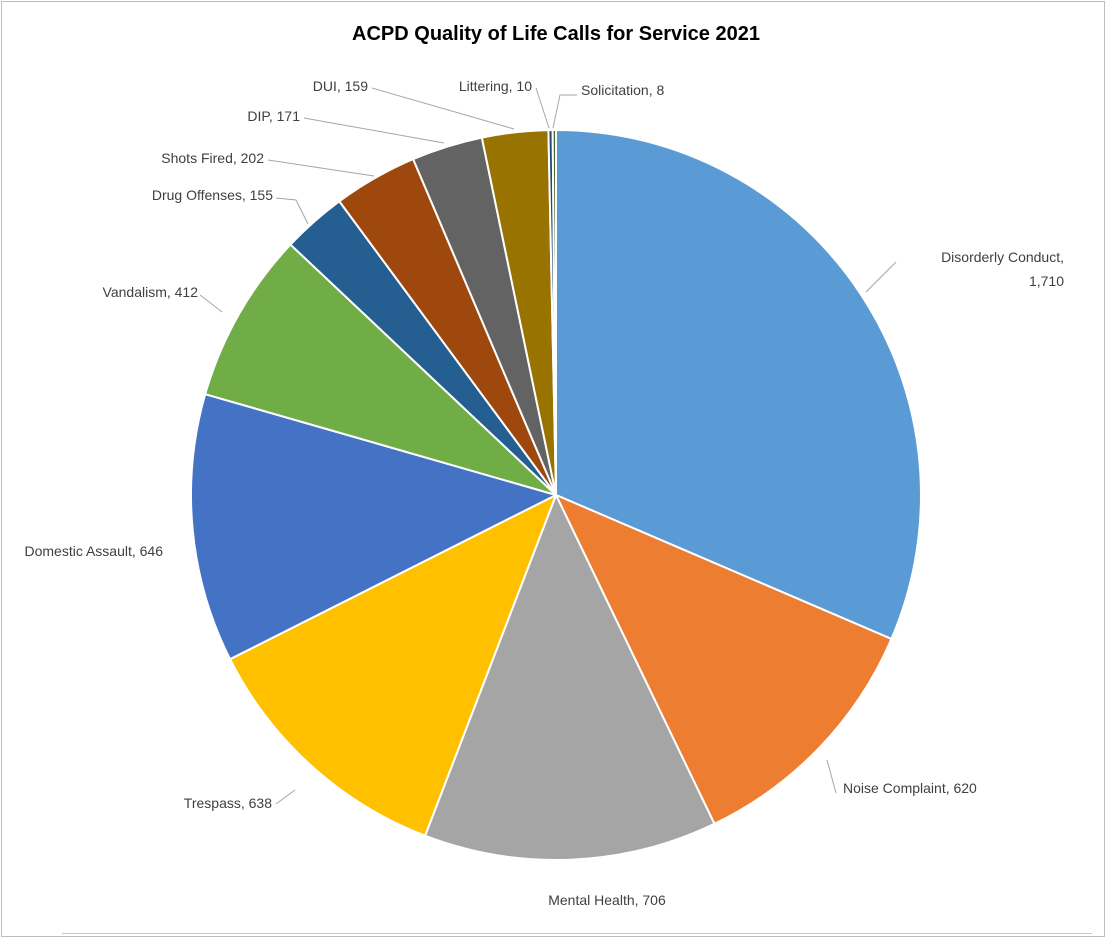  What do you see at coordinates (374, 130) in the screenshot?
I see `leader-dip` at bounding box center [374, 130].